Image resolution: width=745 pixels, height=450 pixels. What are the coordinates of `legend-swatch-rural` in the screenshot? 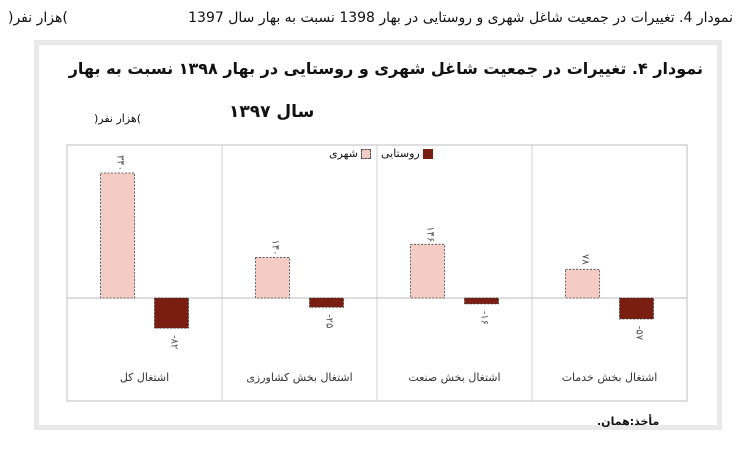 It's located at (427, 153).